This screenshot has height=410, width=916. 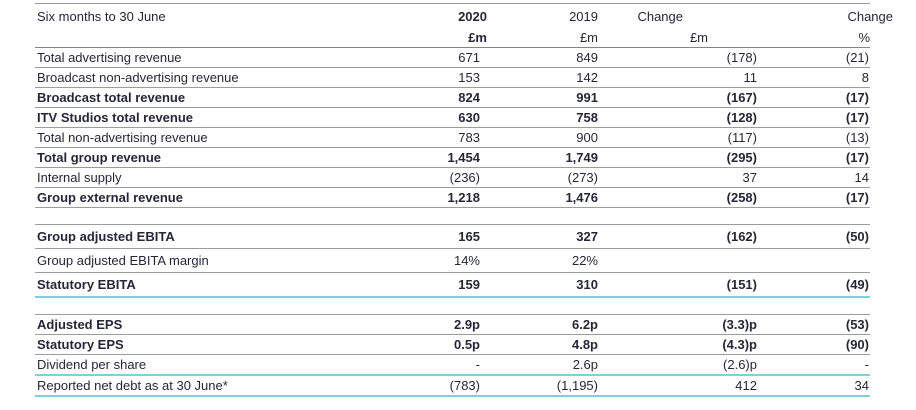 What do you see at coordinates (220, 97) in the screenshot?
I see `row-label: Broadcast total revenue` at bounding box center [220, 97].